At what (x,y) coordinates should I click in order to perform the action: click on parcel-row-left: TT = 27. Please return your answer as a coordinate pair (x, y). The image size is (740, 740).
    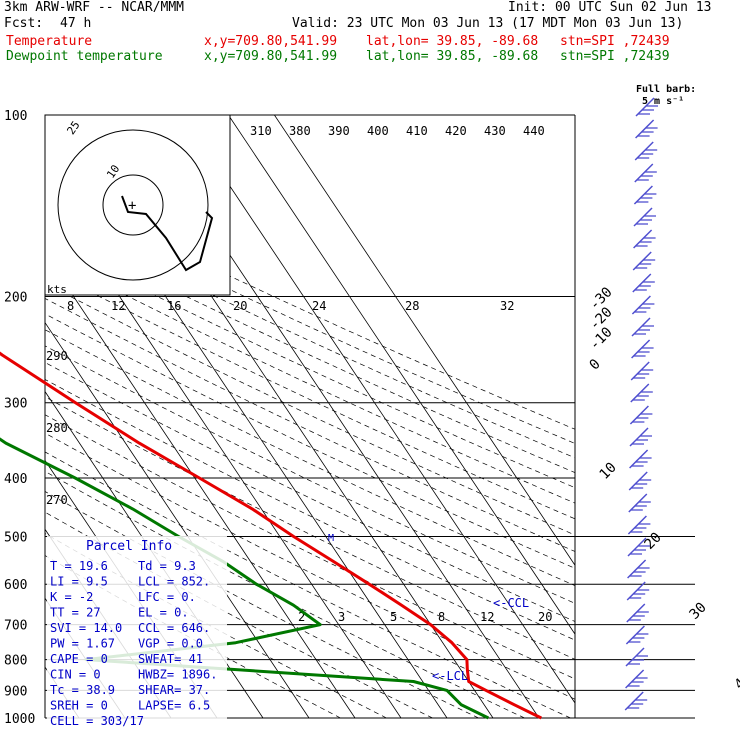
    Looking at the image, I should click on (75, 613).